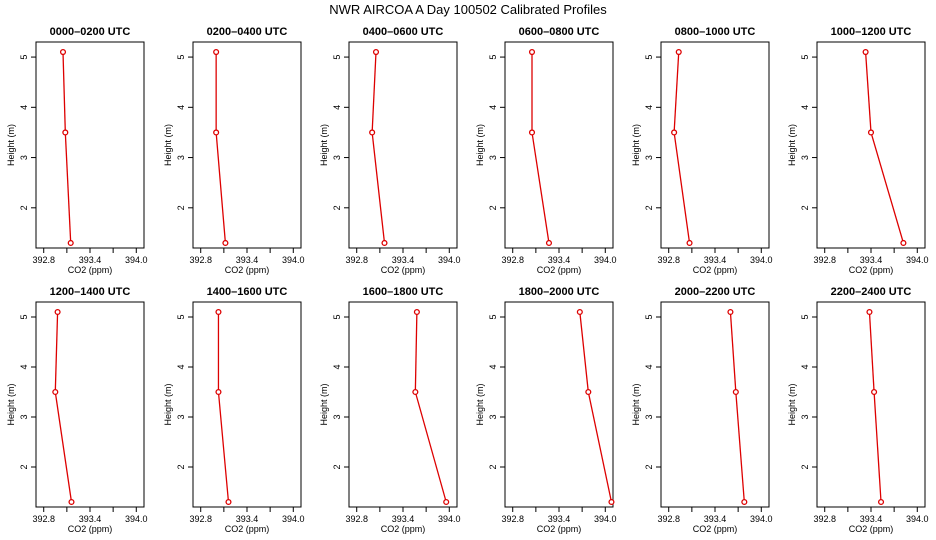  Describe the element at coordinates (403, 32) in the screenshot. I see `panel-title: 0400–0600 UTC` at that location.